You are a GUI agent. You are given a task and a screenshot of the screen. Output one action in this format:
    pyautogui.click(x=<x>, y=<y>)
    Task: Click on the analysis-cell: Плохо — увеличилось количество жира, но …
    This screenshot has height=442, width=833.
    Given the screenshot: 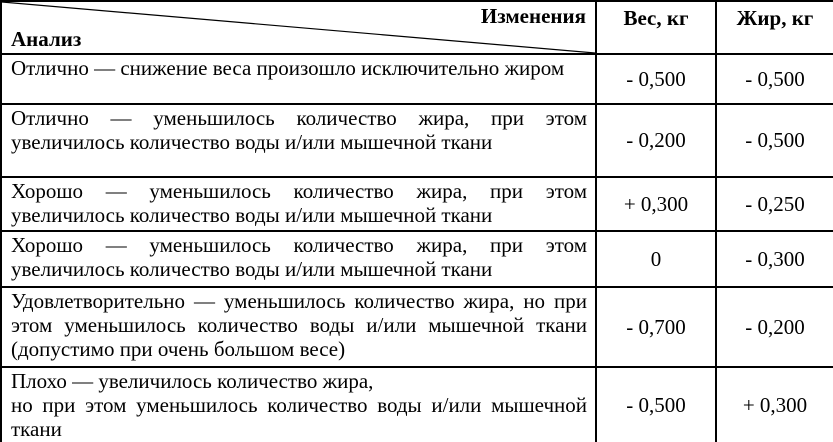 What is the action you would take?
    pyautogui.click(x=298, y=404)
    